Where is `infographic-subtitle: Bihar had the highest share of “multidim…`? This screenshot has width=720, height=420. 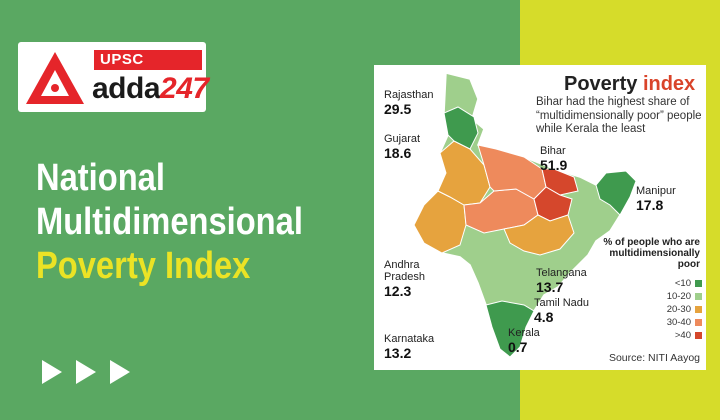
infographic-subtitle: Bihar had the highest share of “multidim… is located at coordinates (619, 115).